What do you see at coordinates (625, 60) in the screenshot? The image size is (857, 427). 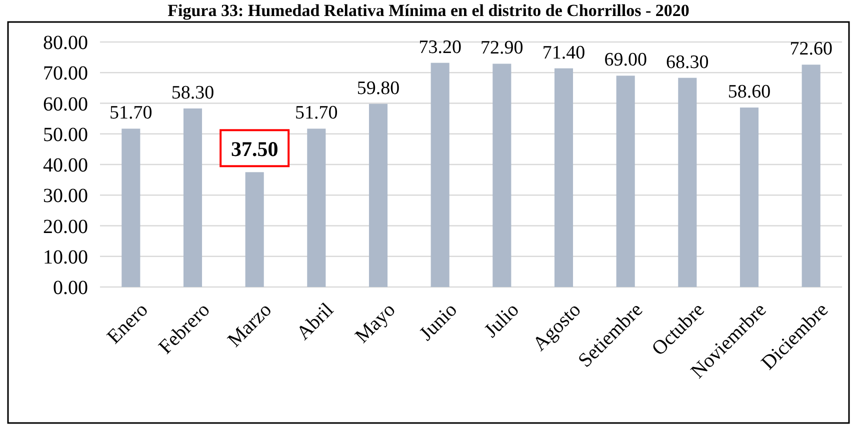 I see `data-label: 69.00` at bounding box center [625, 60].